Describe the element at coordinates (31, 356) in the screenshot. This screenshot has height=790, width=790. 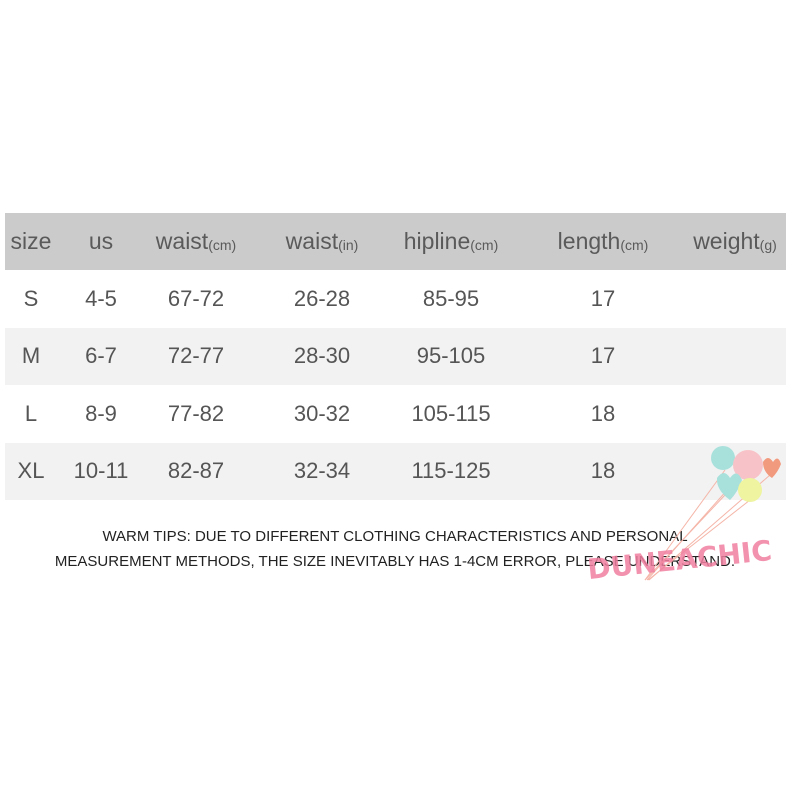
I see `table-cell: M` at that location.